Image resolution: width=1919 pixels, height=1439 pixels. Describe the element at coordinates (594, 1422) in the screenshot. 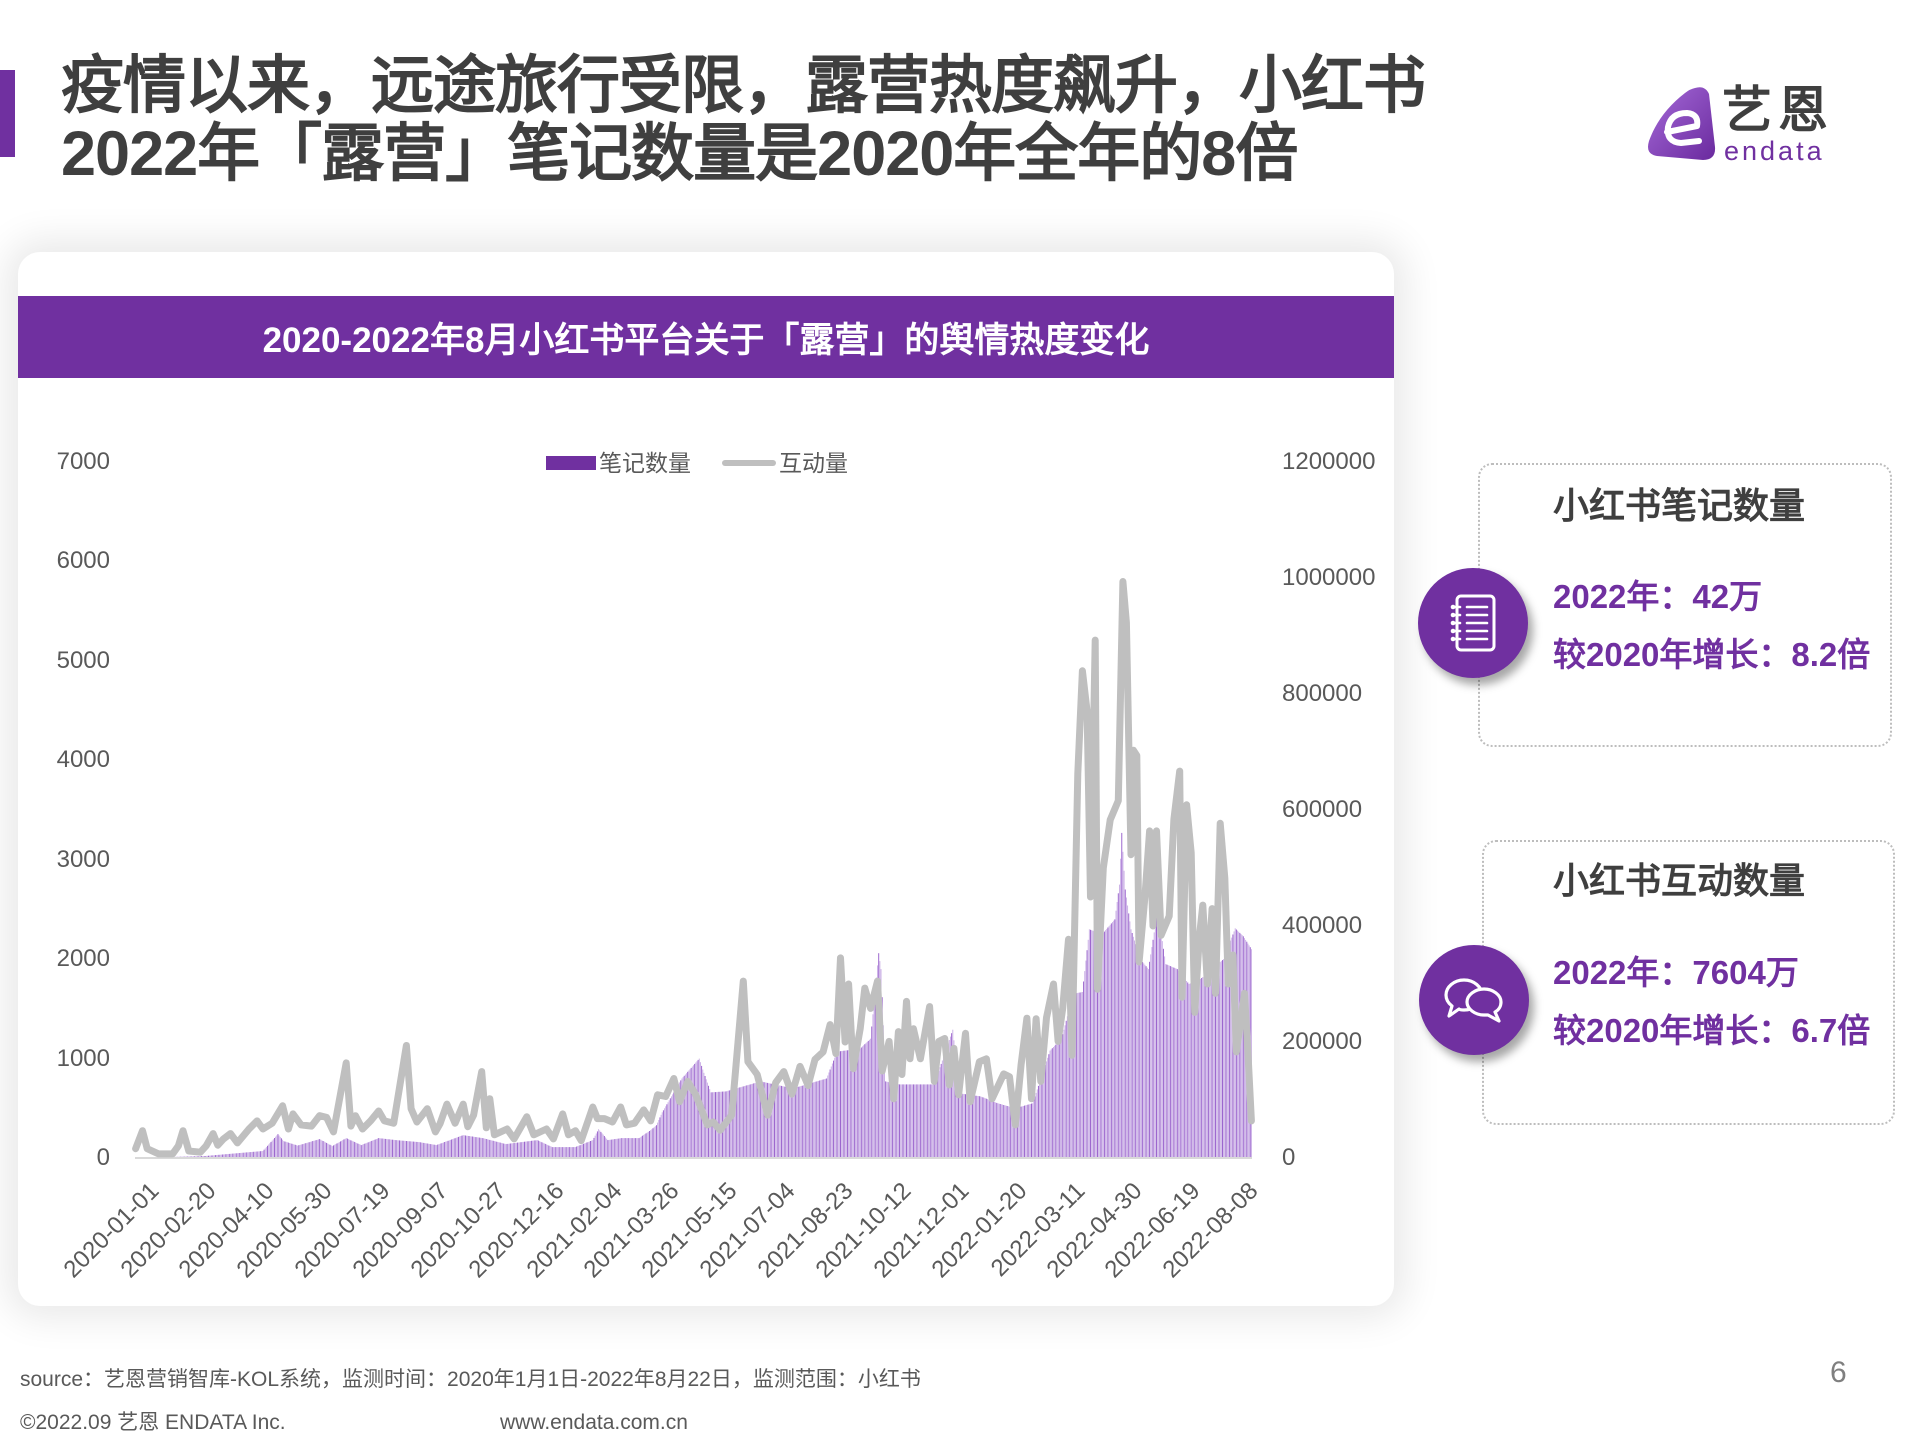

I see `website: www.endata.com.cn` at that location.